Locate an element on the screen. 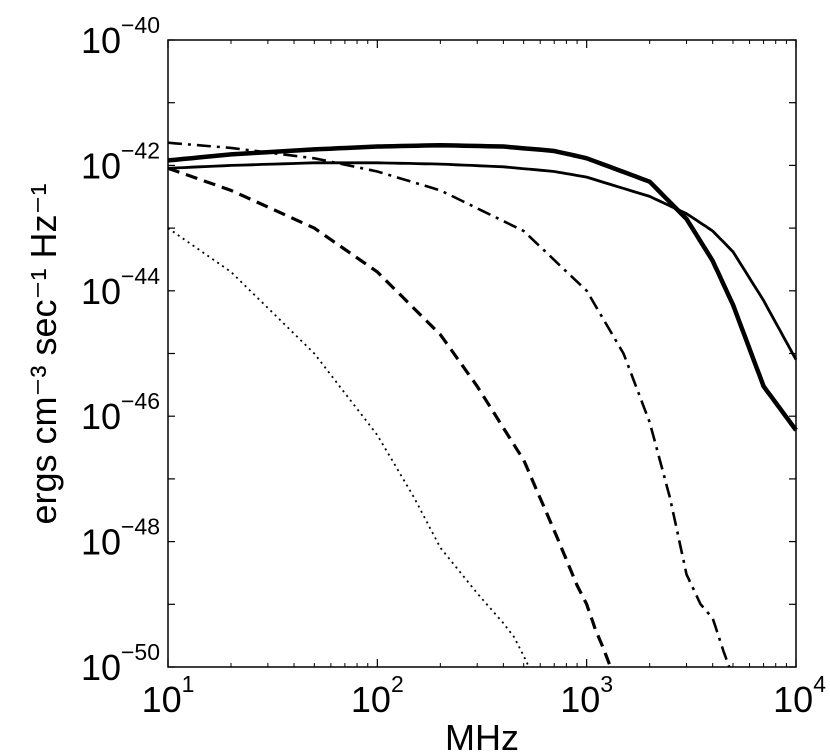  x-axis-label: MHz is located at coordinates (482, 734).